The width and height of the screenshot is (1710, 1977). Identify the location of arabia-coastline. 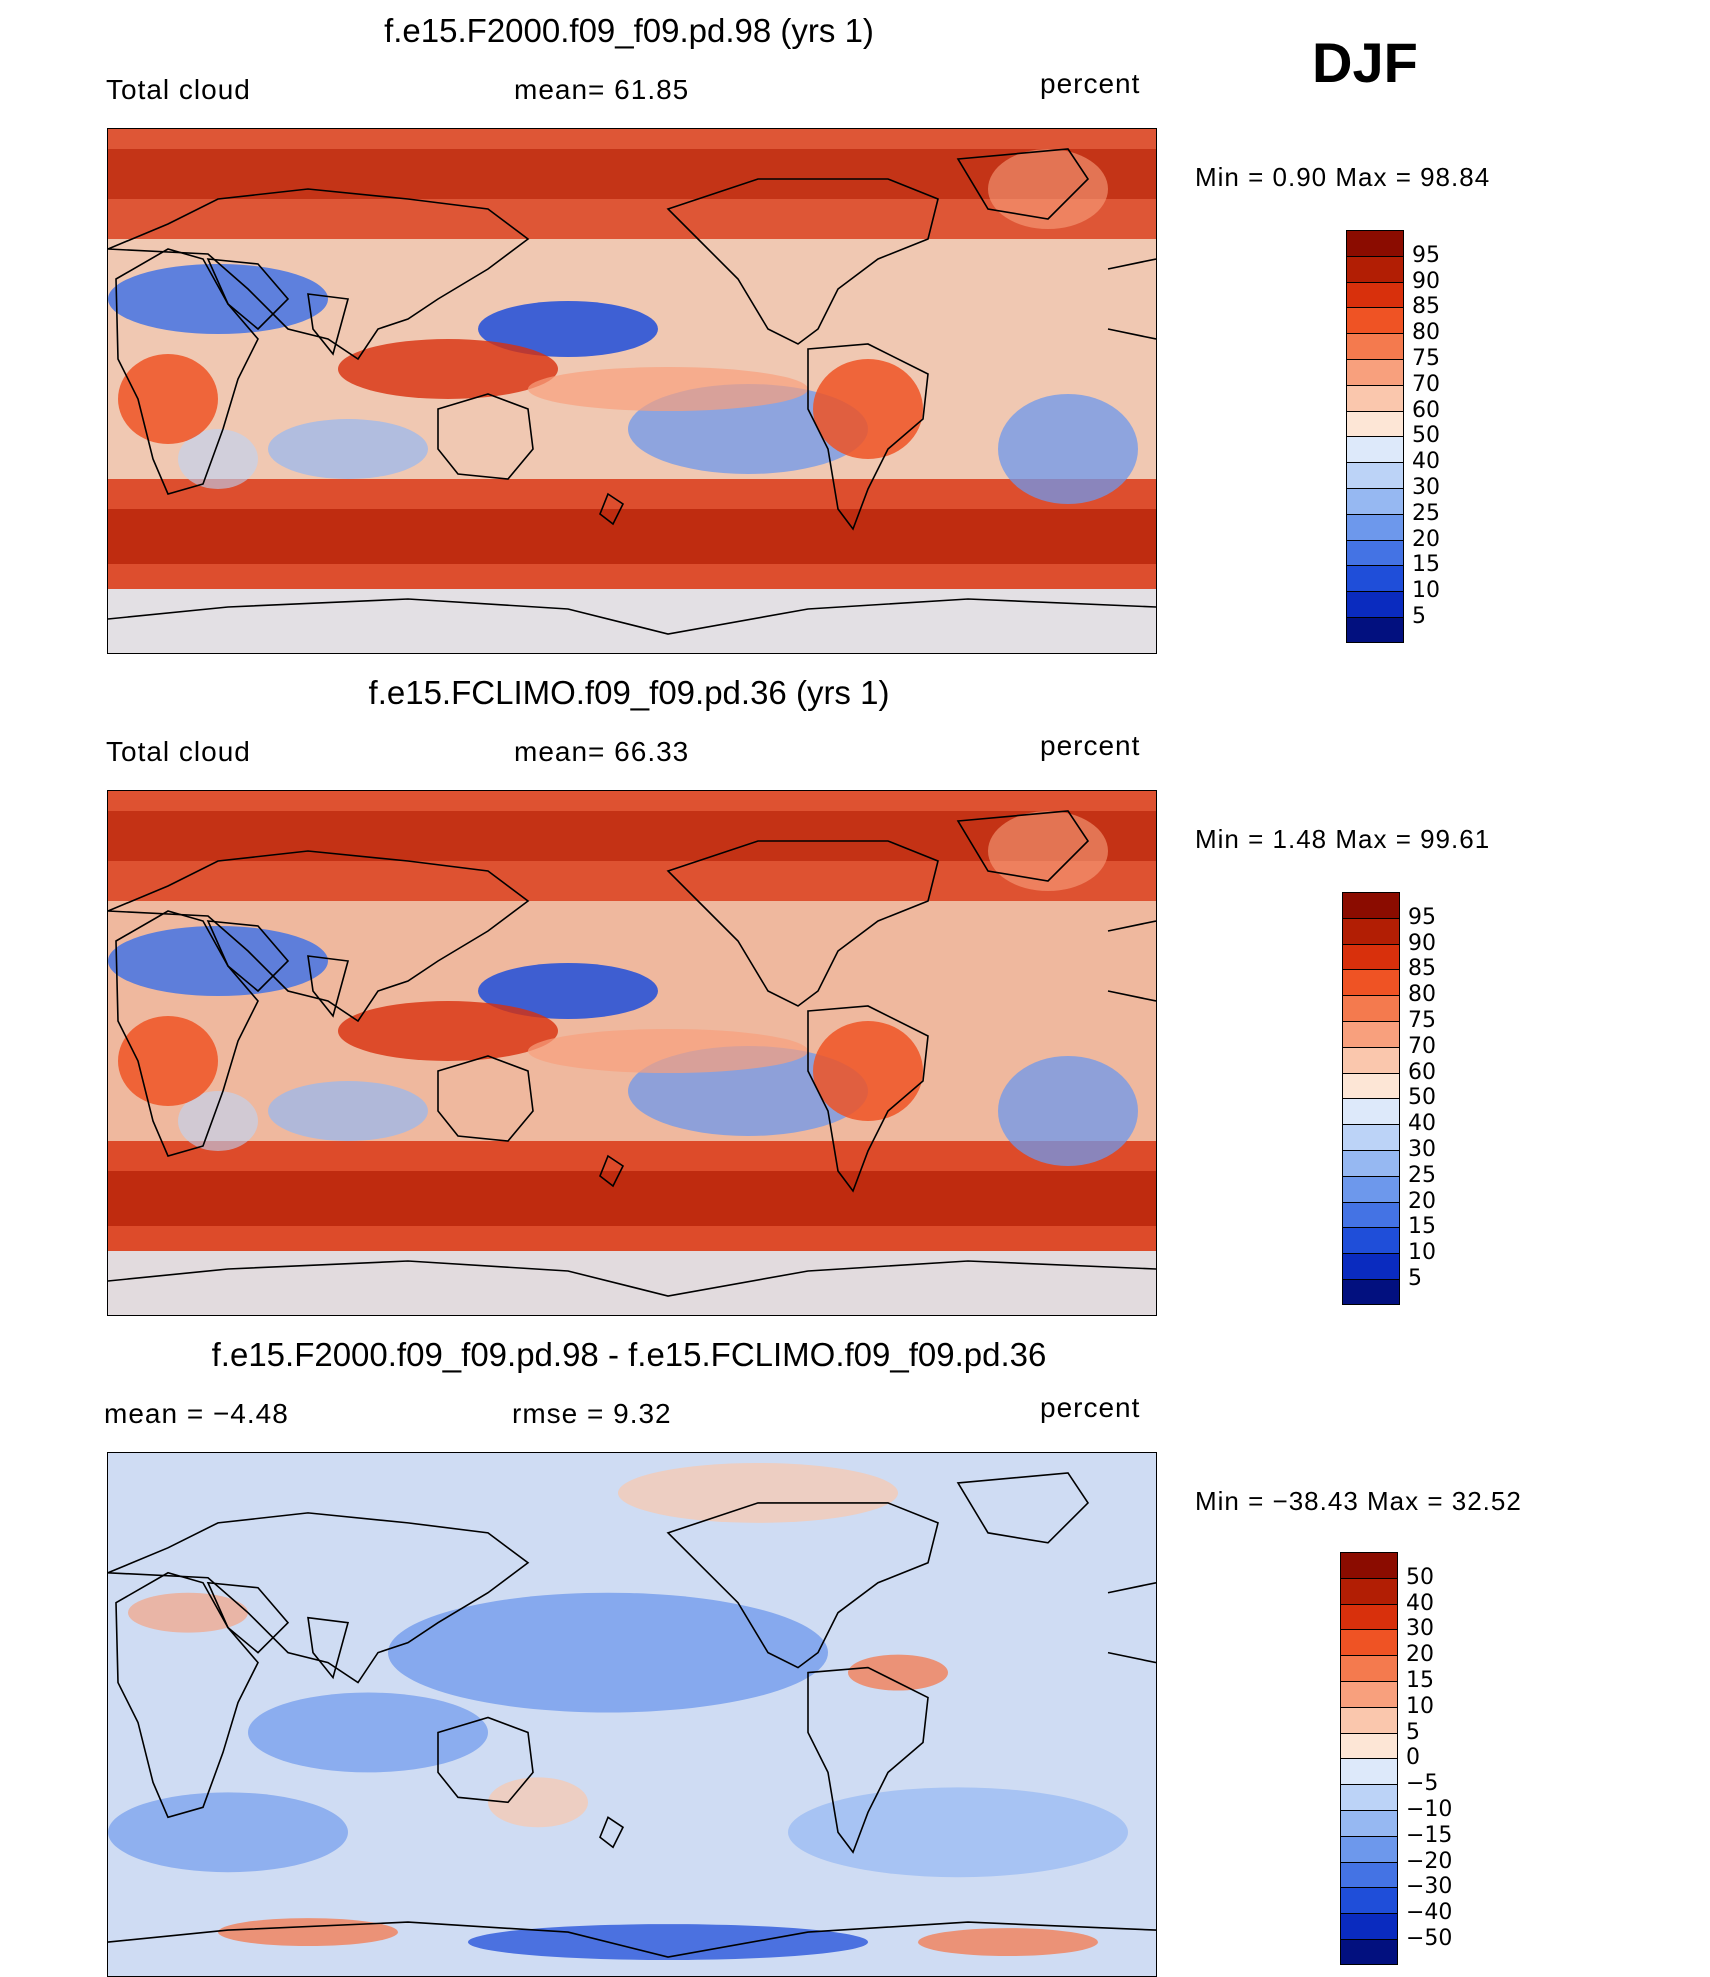
(248, 1617).